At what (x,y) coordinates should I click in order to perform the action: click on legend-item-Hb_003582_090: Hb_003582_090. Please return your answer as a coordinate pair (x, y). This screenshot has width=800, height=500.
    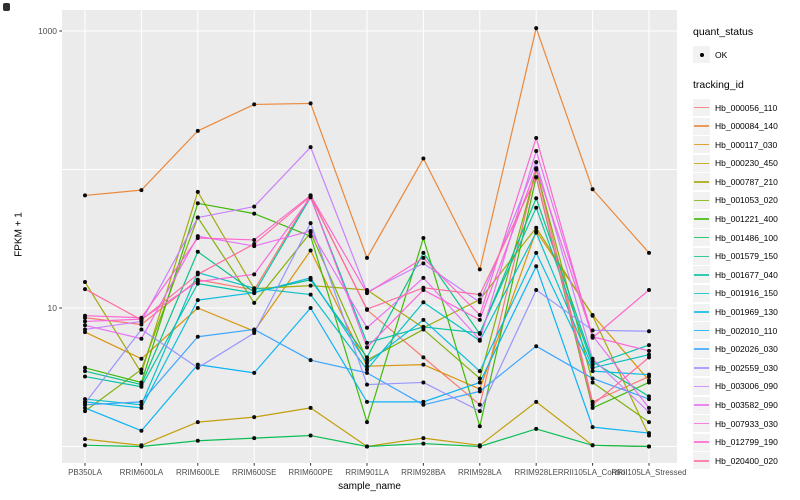
    Looking at the image, I should click on (746, 405).